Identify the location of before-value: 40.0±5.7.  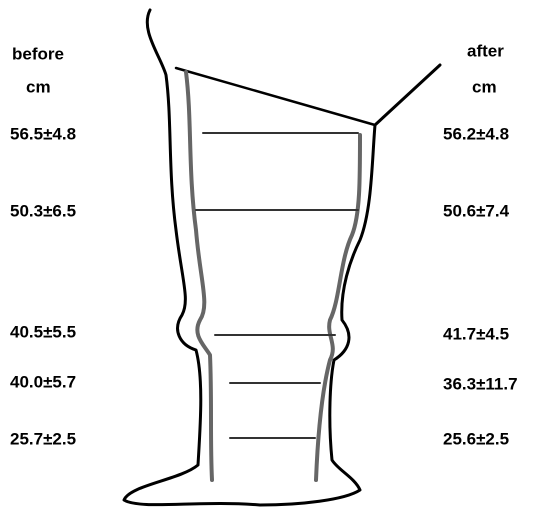
(43, 381).